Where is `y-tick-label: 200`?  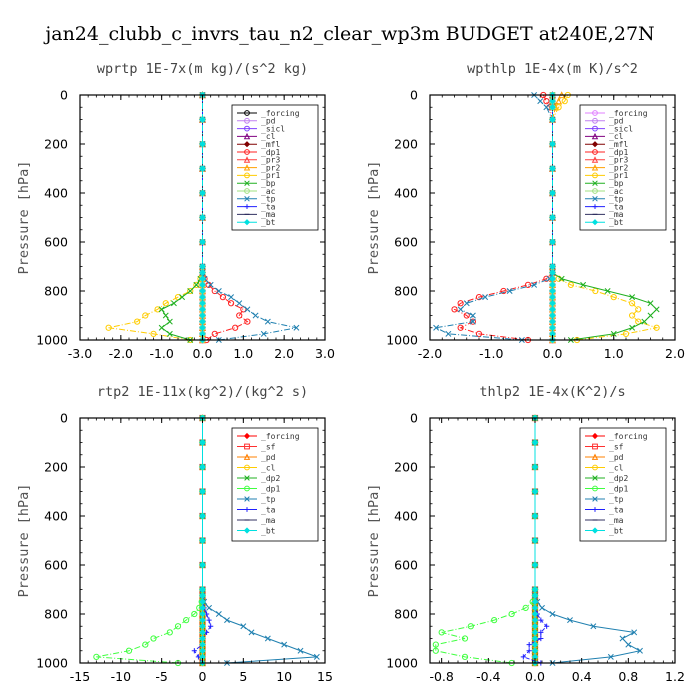 y-tick-label: 200 is located at coordinates (56, 467).